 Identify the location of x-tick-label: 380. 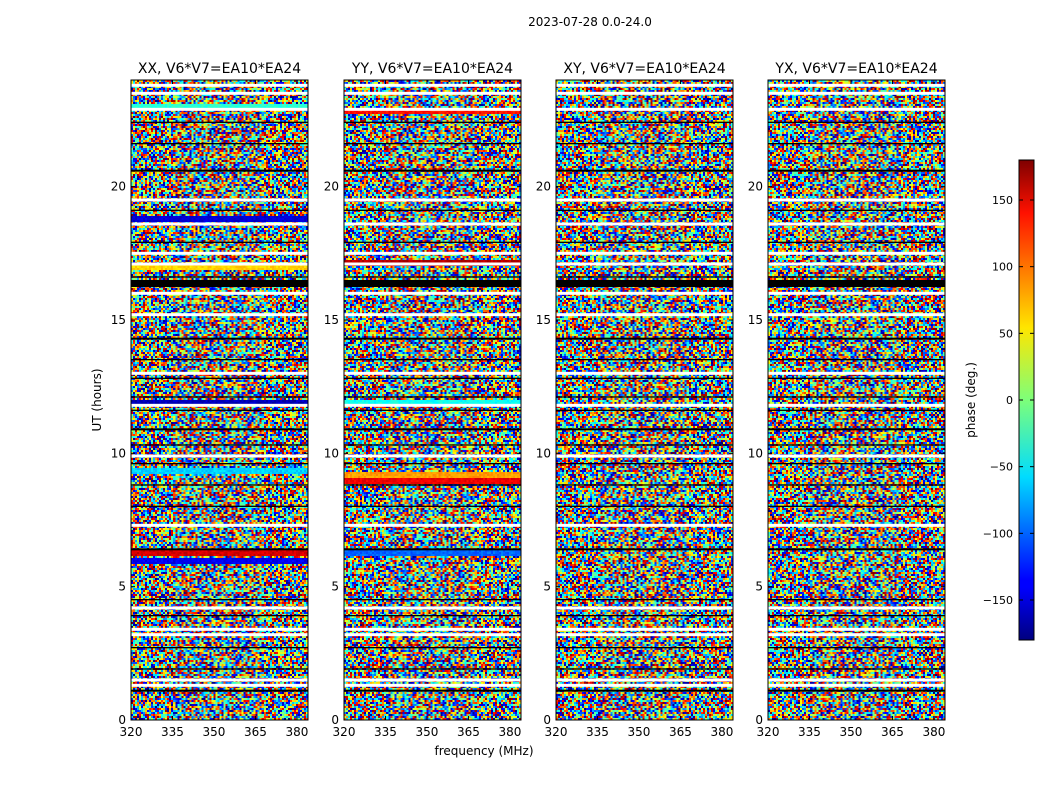
(296, 732).